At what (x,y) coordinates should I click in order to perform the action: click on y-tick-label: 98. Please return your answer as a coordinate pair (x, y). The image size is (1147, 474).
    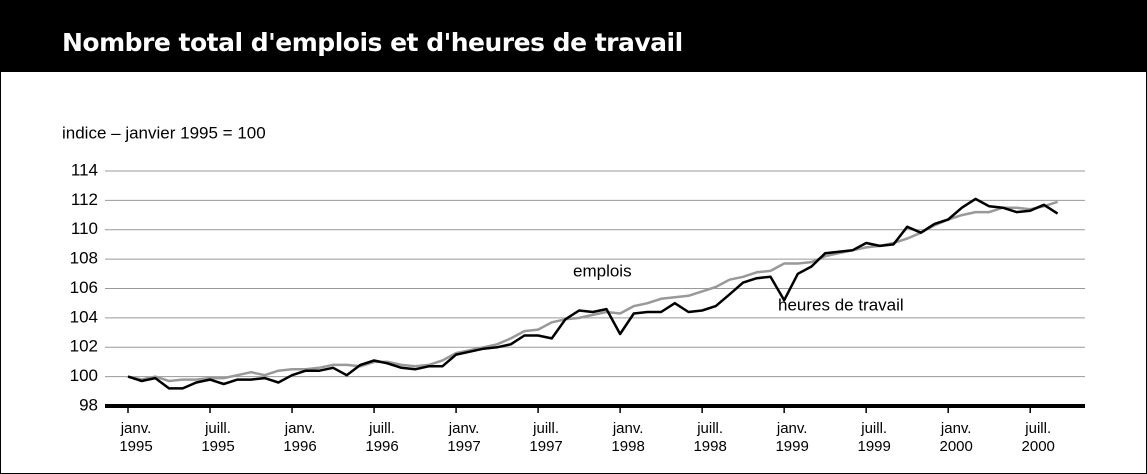
    Looking at the image, I should click on (88, 404).